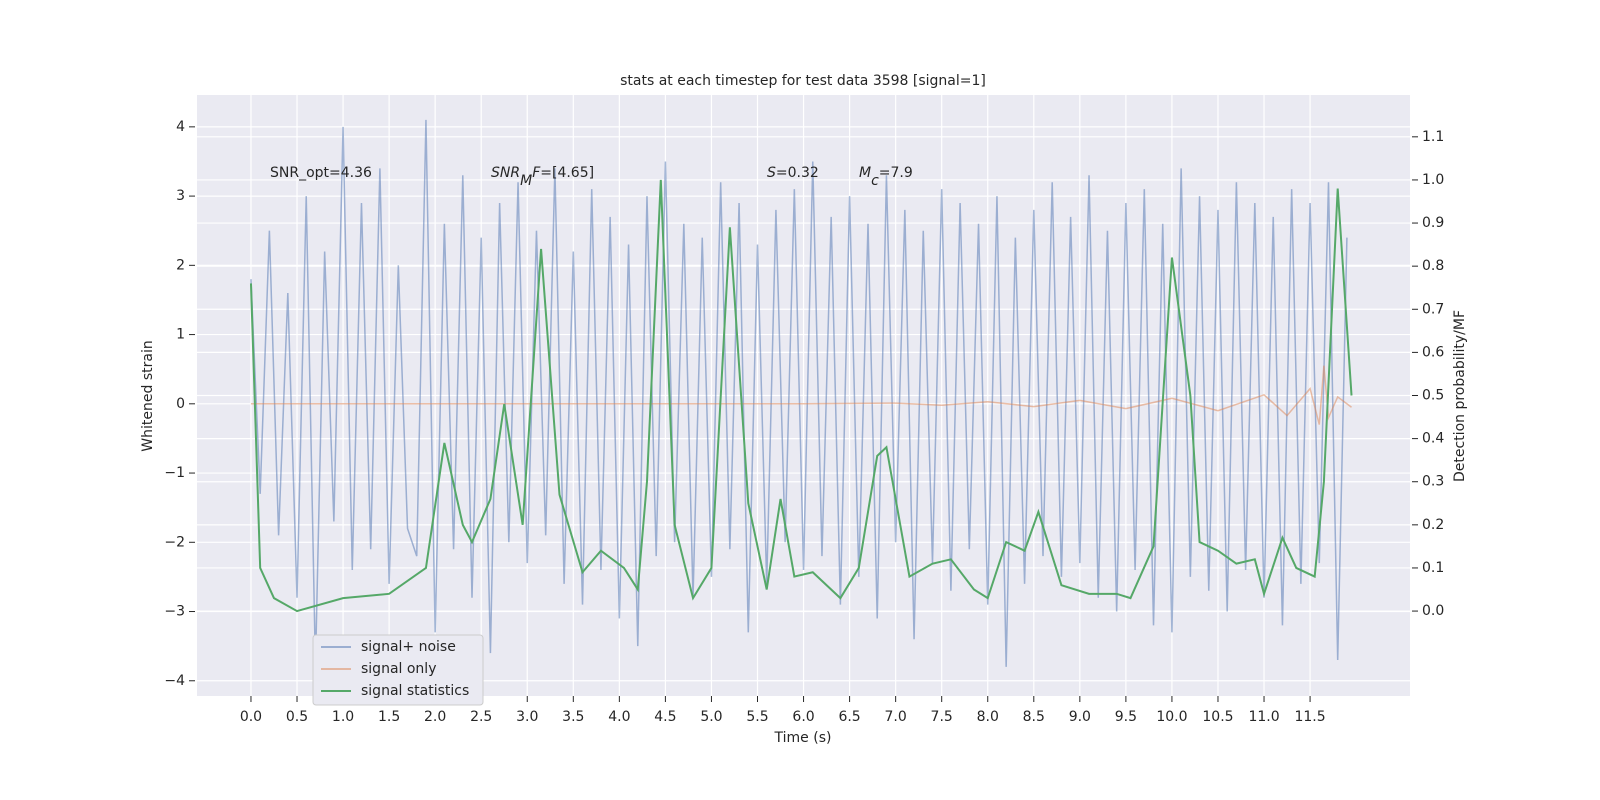  Describe the element at coordinates (573, 717) in the screenshot. I see `x-tick-label: 3.5` at that location.